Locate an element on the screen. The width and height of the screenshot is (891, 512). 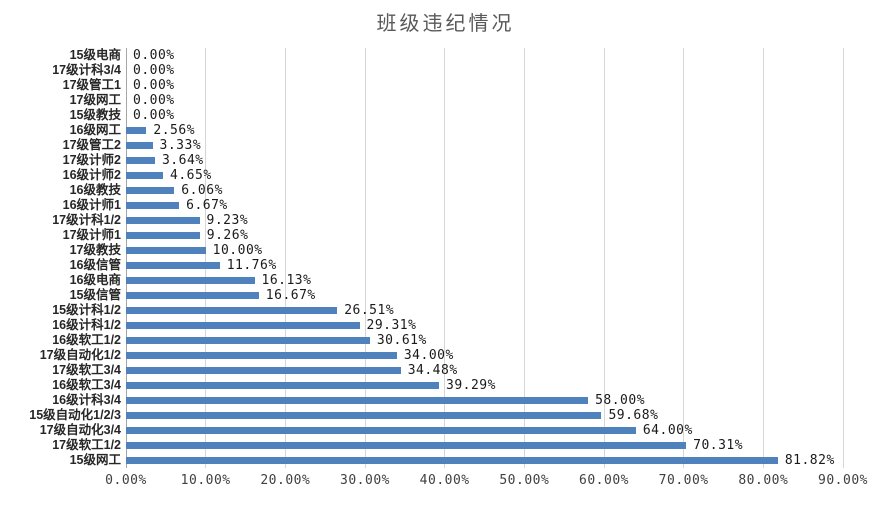
bar-row: 9.26% is located at coordinates (484, 235).